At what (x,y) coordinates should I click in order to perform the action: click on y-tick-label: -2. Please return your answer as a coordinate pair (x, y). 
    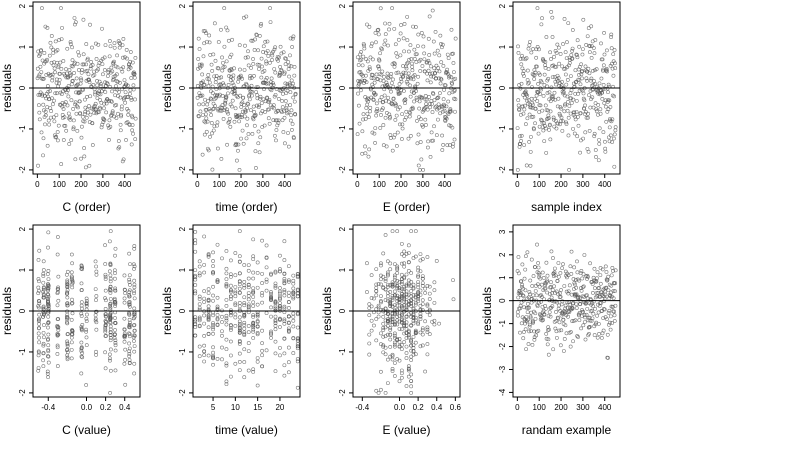
    Looking at the image, I should click on (22, 170).